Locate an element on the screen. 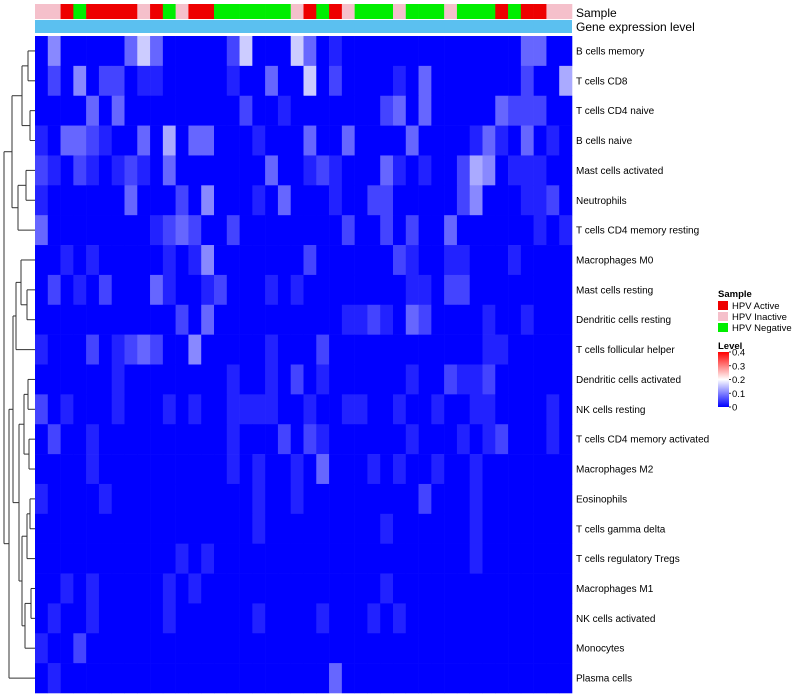  row-label: Monocytes is located at coordinates (600, 649).